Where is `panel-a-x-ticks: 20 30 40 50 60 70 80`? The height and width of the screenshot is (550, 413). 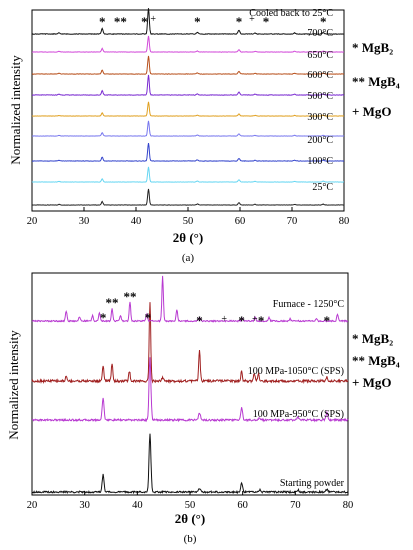 panel-a-x-ticks: 20 30 40 50 60 70 80 is located at coordinates (188, 217).